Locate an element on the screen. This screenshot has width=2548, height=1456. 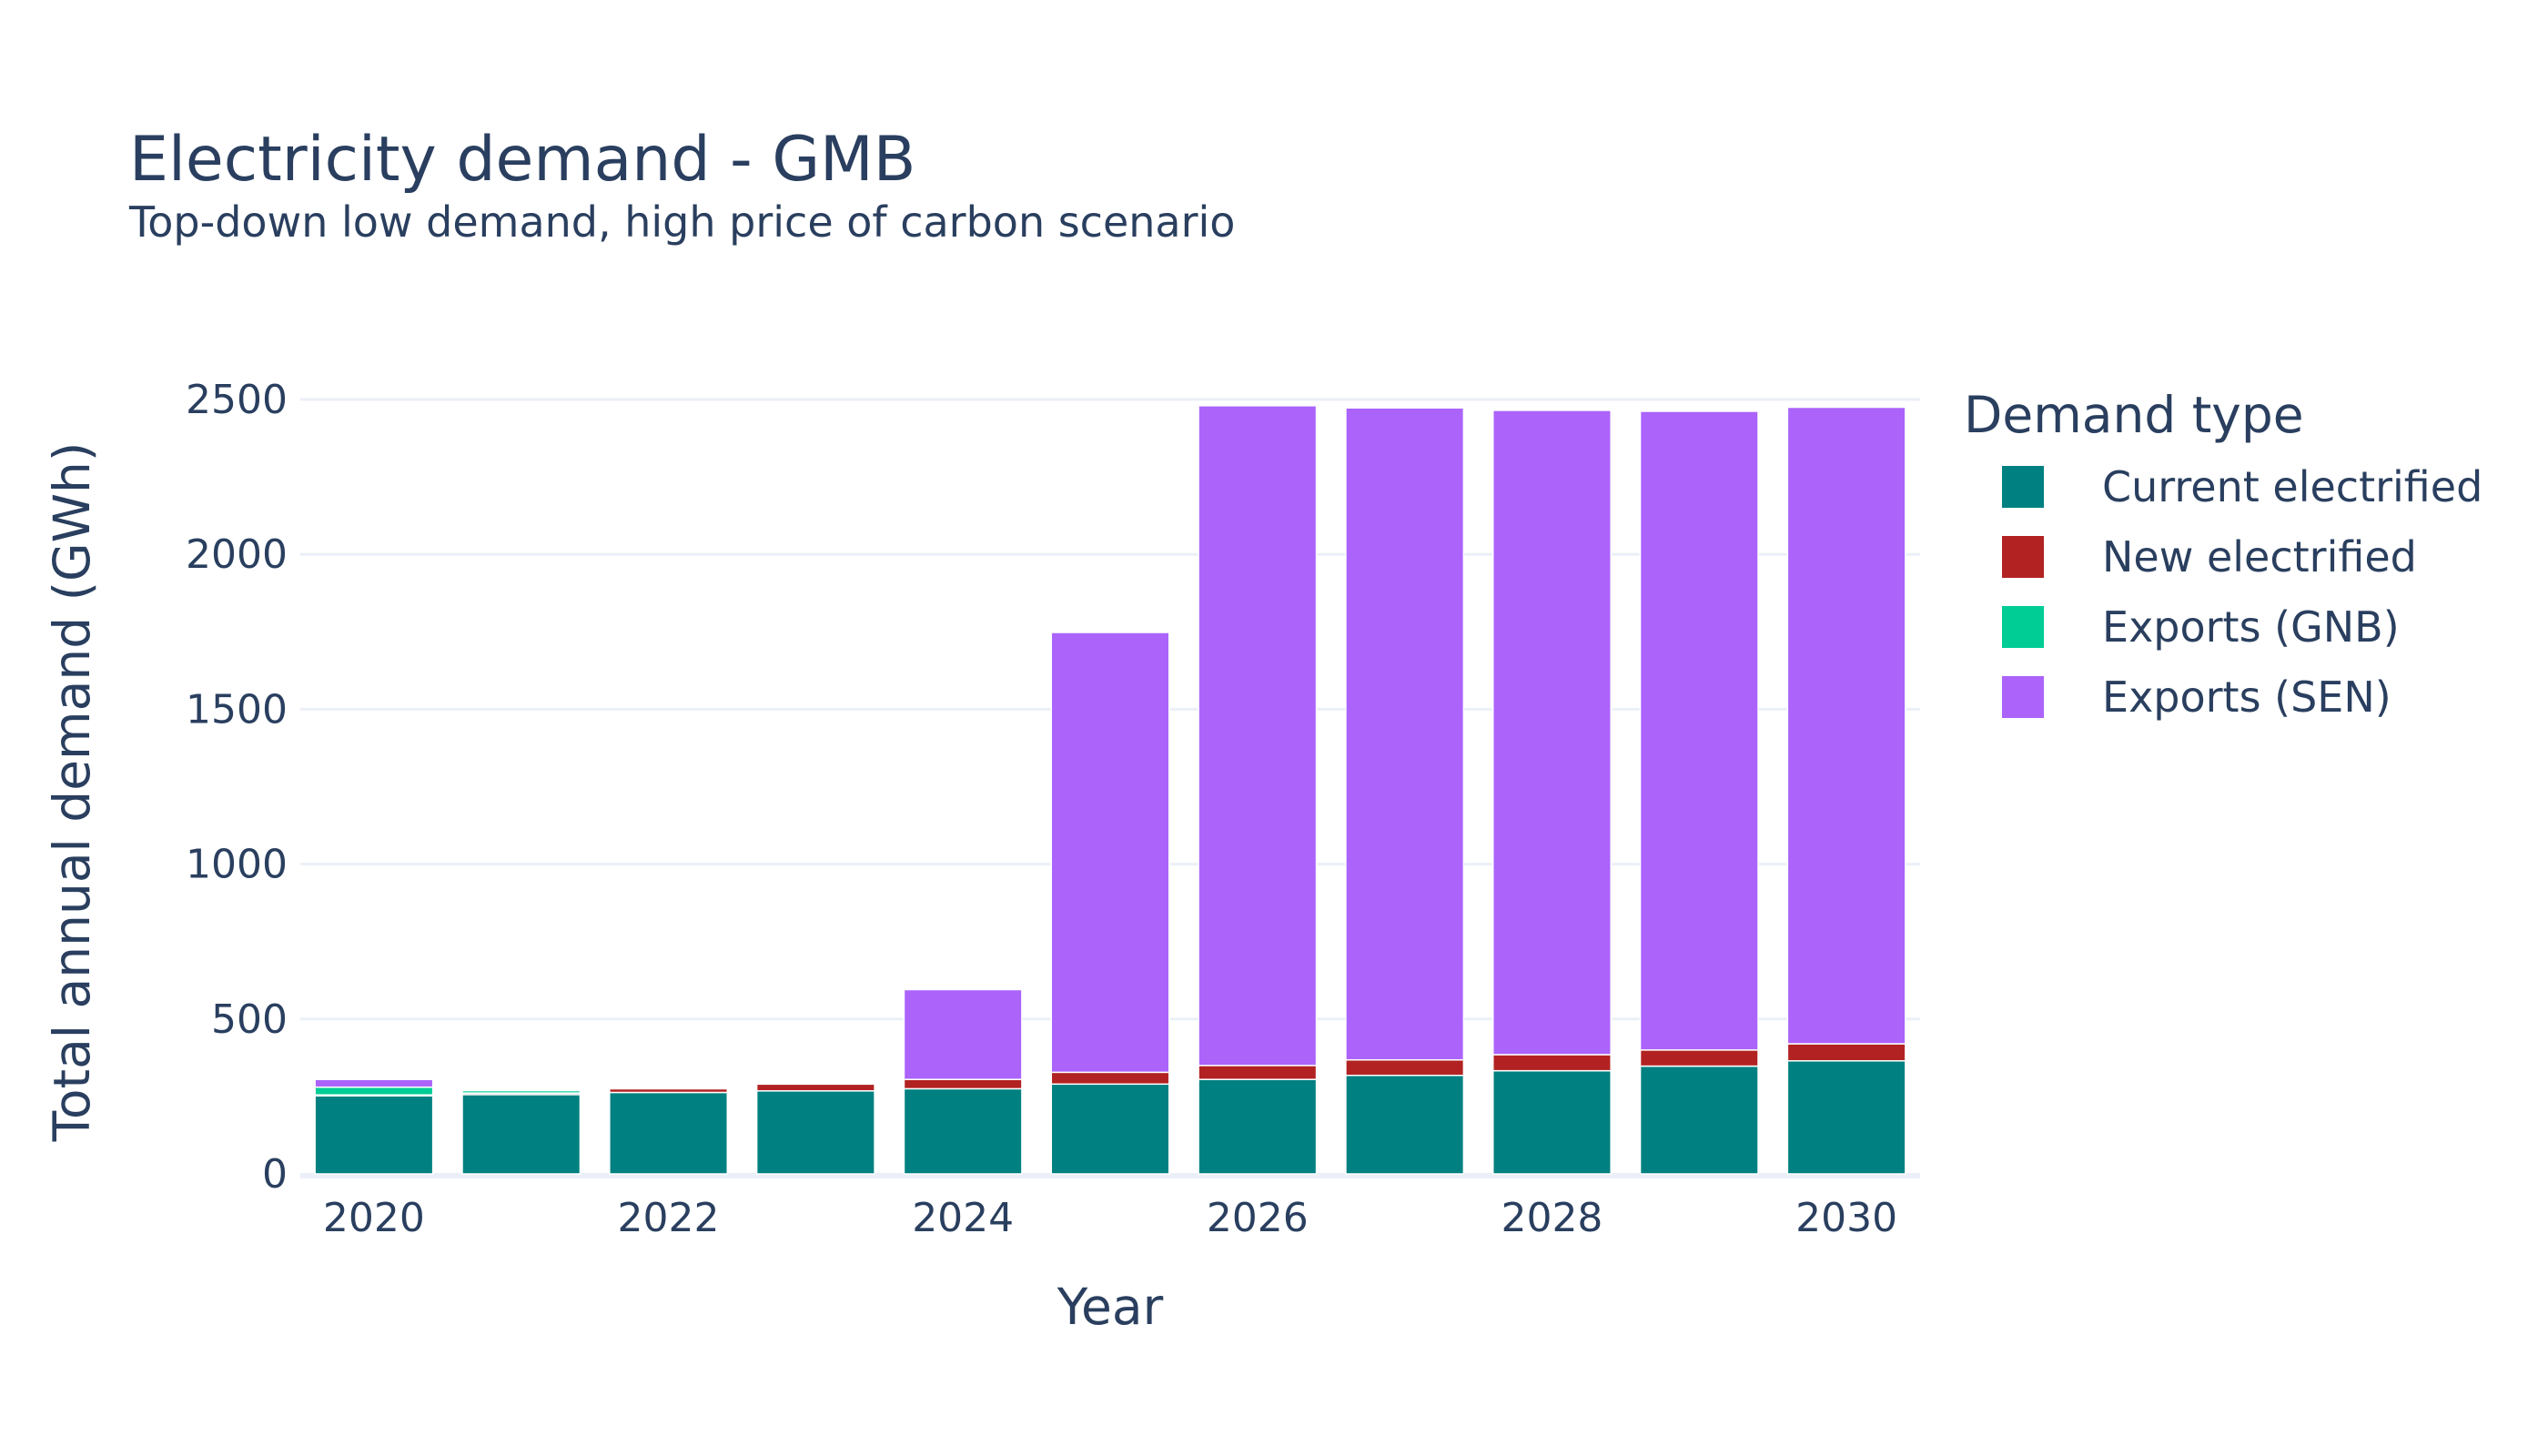
y-tick-label: 2500 is located at coordinates (237, 400).